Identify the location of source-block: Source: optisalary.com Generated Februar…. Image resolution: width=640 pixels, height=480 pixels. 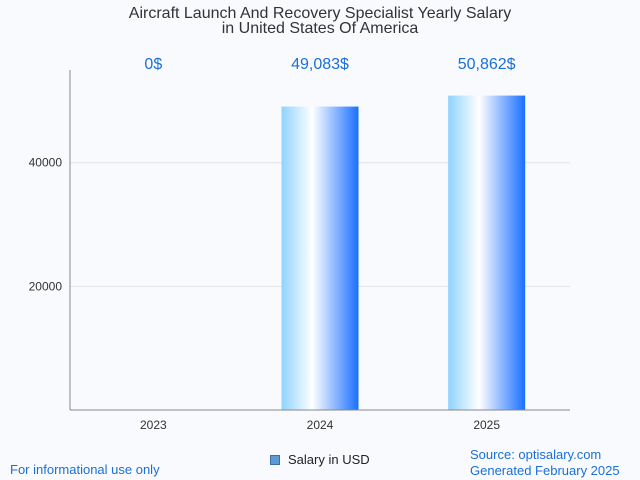
(545, 463).